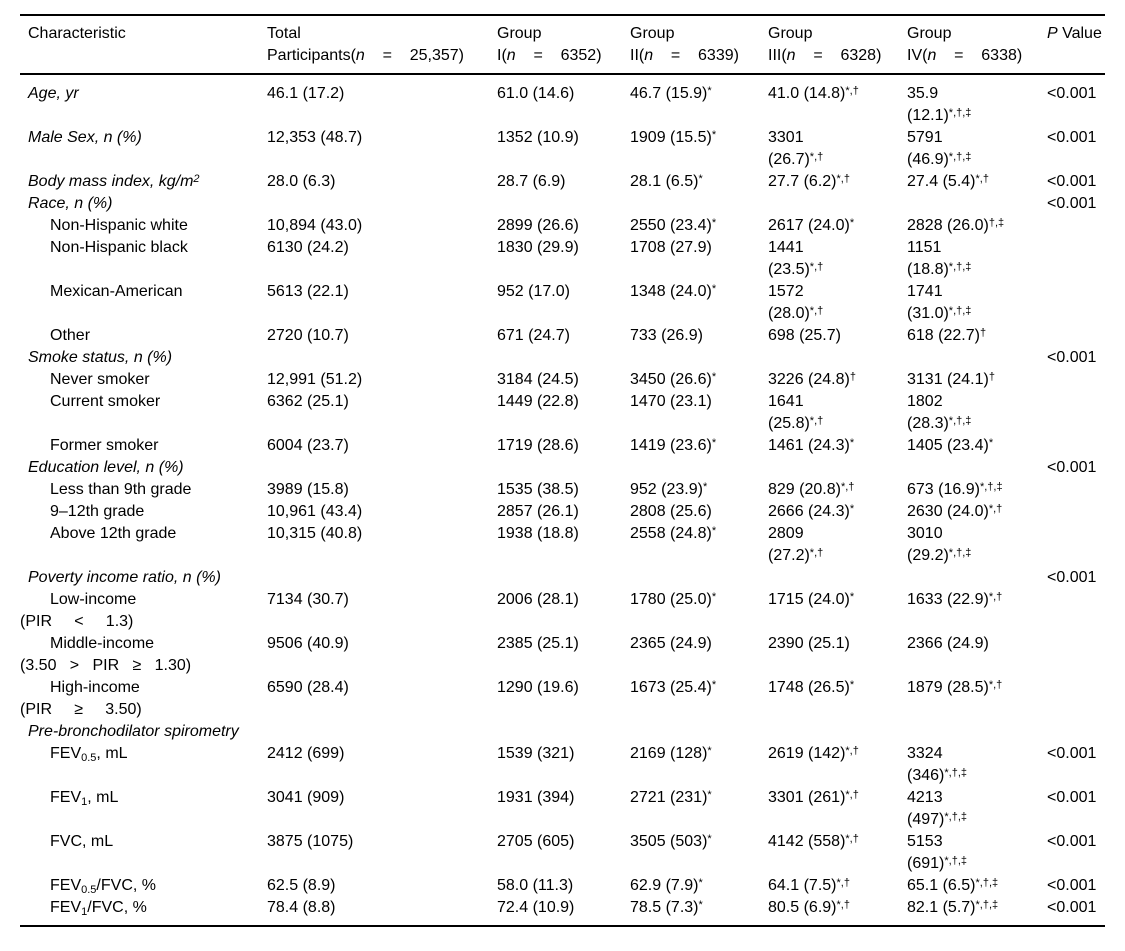 The image size is (1125, 951). I want to click on value-cell: 952 (23.9)*, so click(669, 489).